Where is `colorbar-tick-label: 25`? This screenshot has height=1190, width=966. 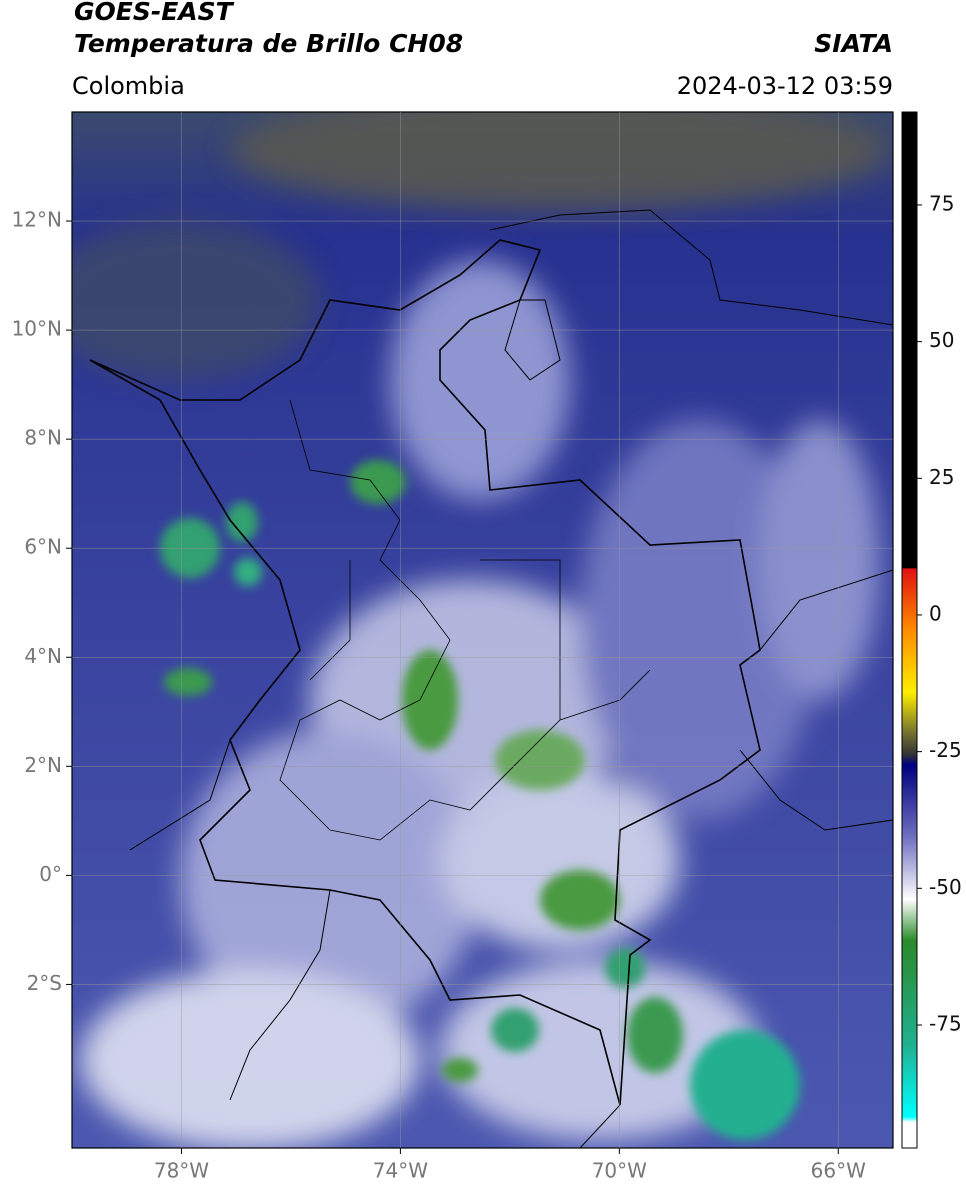 colorbar-tick-label: 25 is located at coordinates (941, 477).